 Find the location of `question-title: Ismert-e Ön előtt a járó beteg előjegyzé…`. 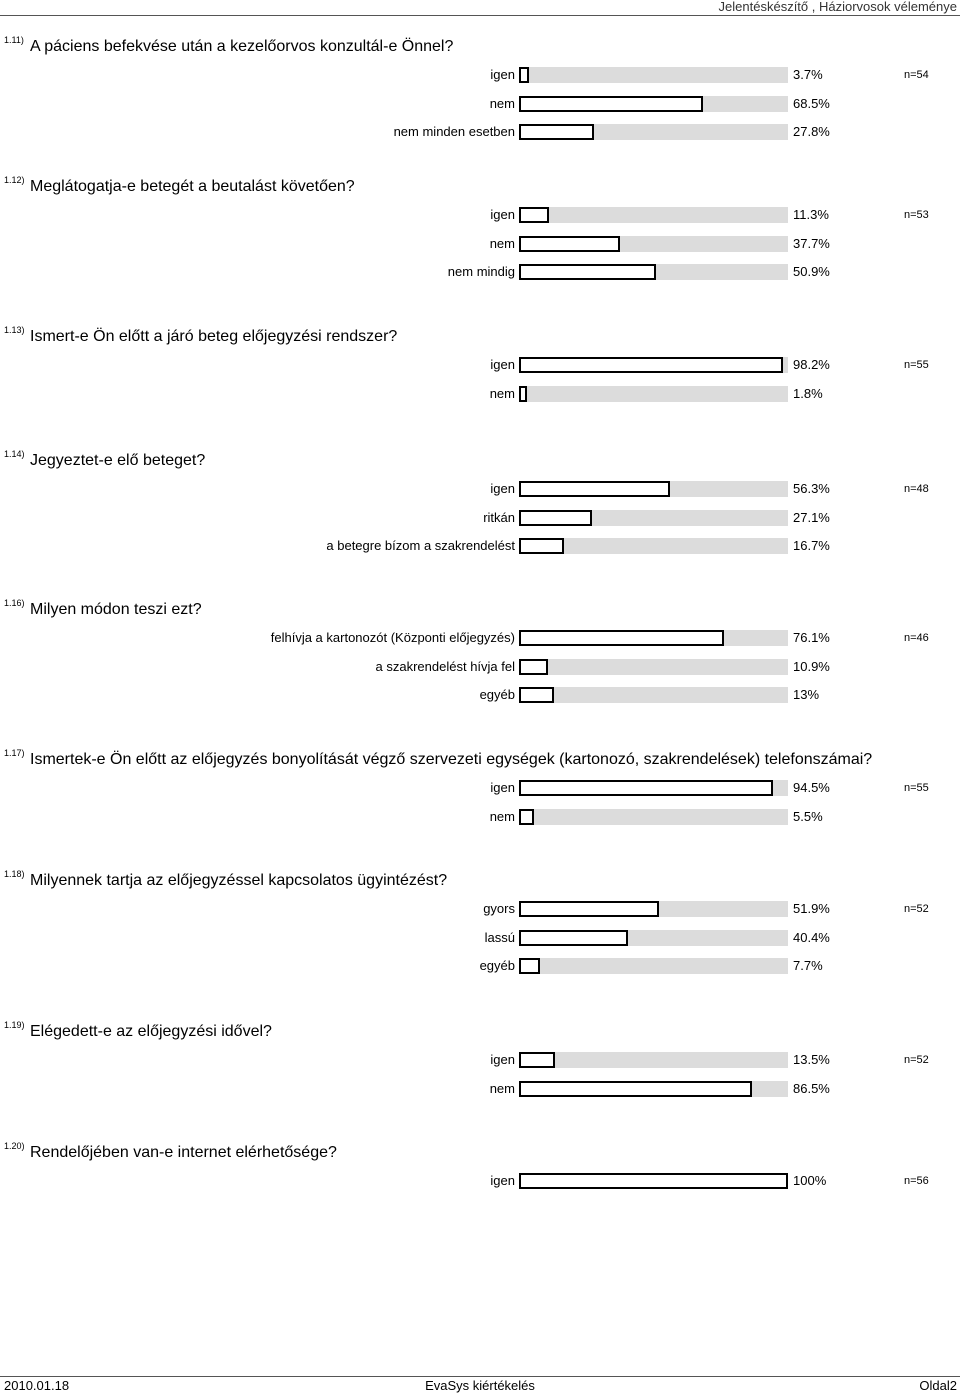

question-title: Ismert-e Ön előtt a járó beteg előjegyzé… is located at coordinates (214, 336).